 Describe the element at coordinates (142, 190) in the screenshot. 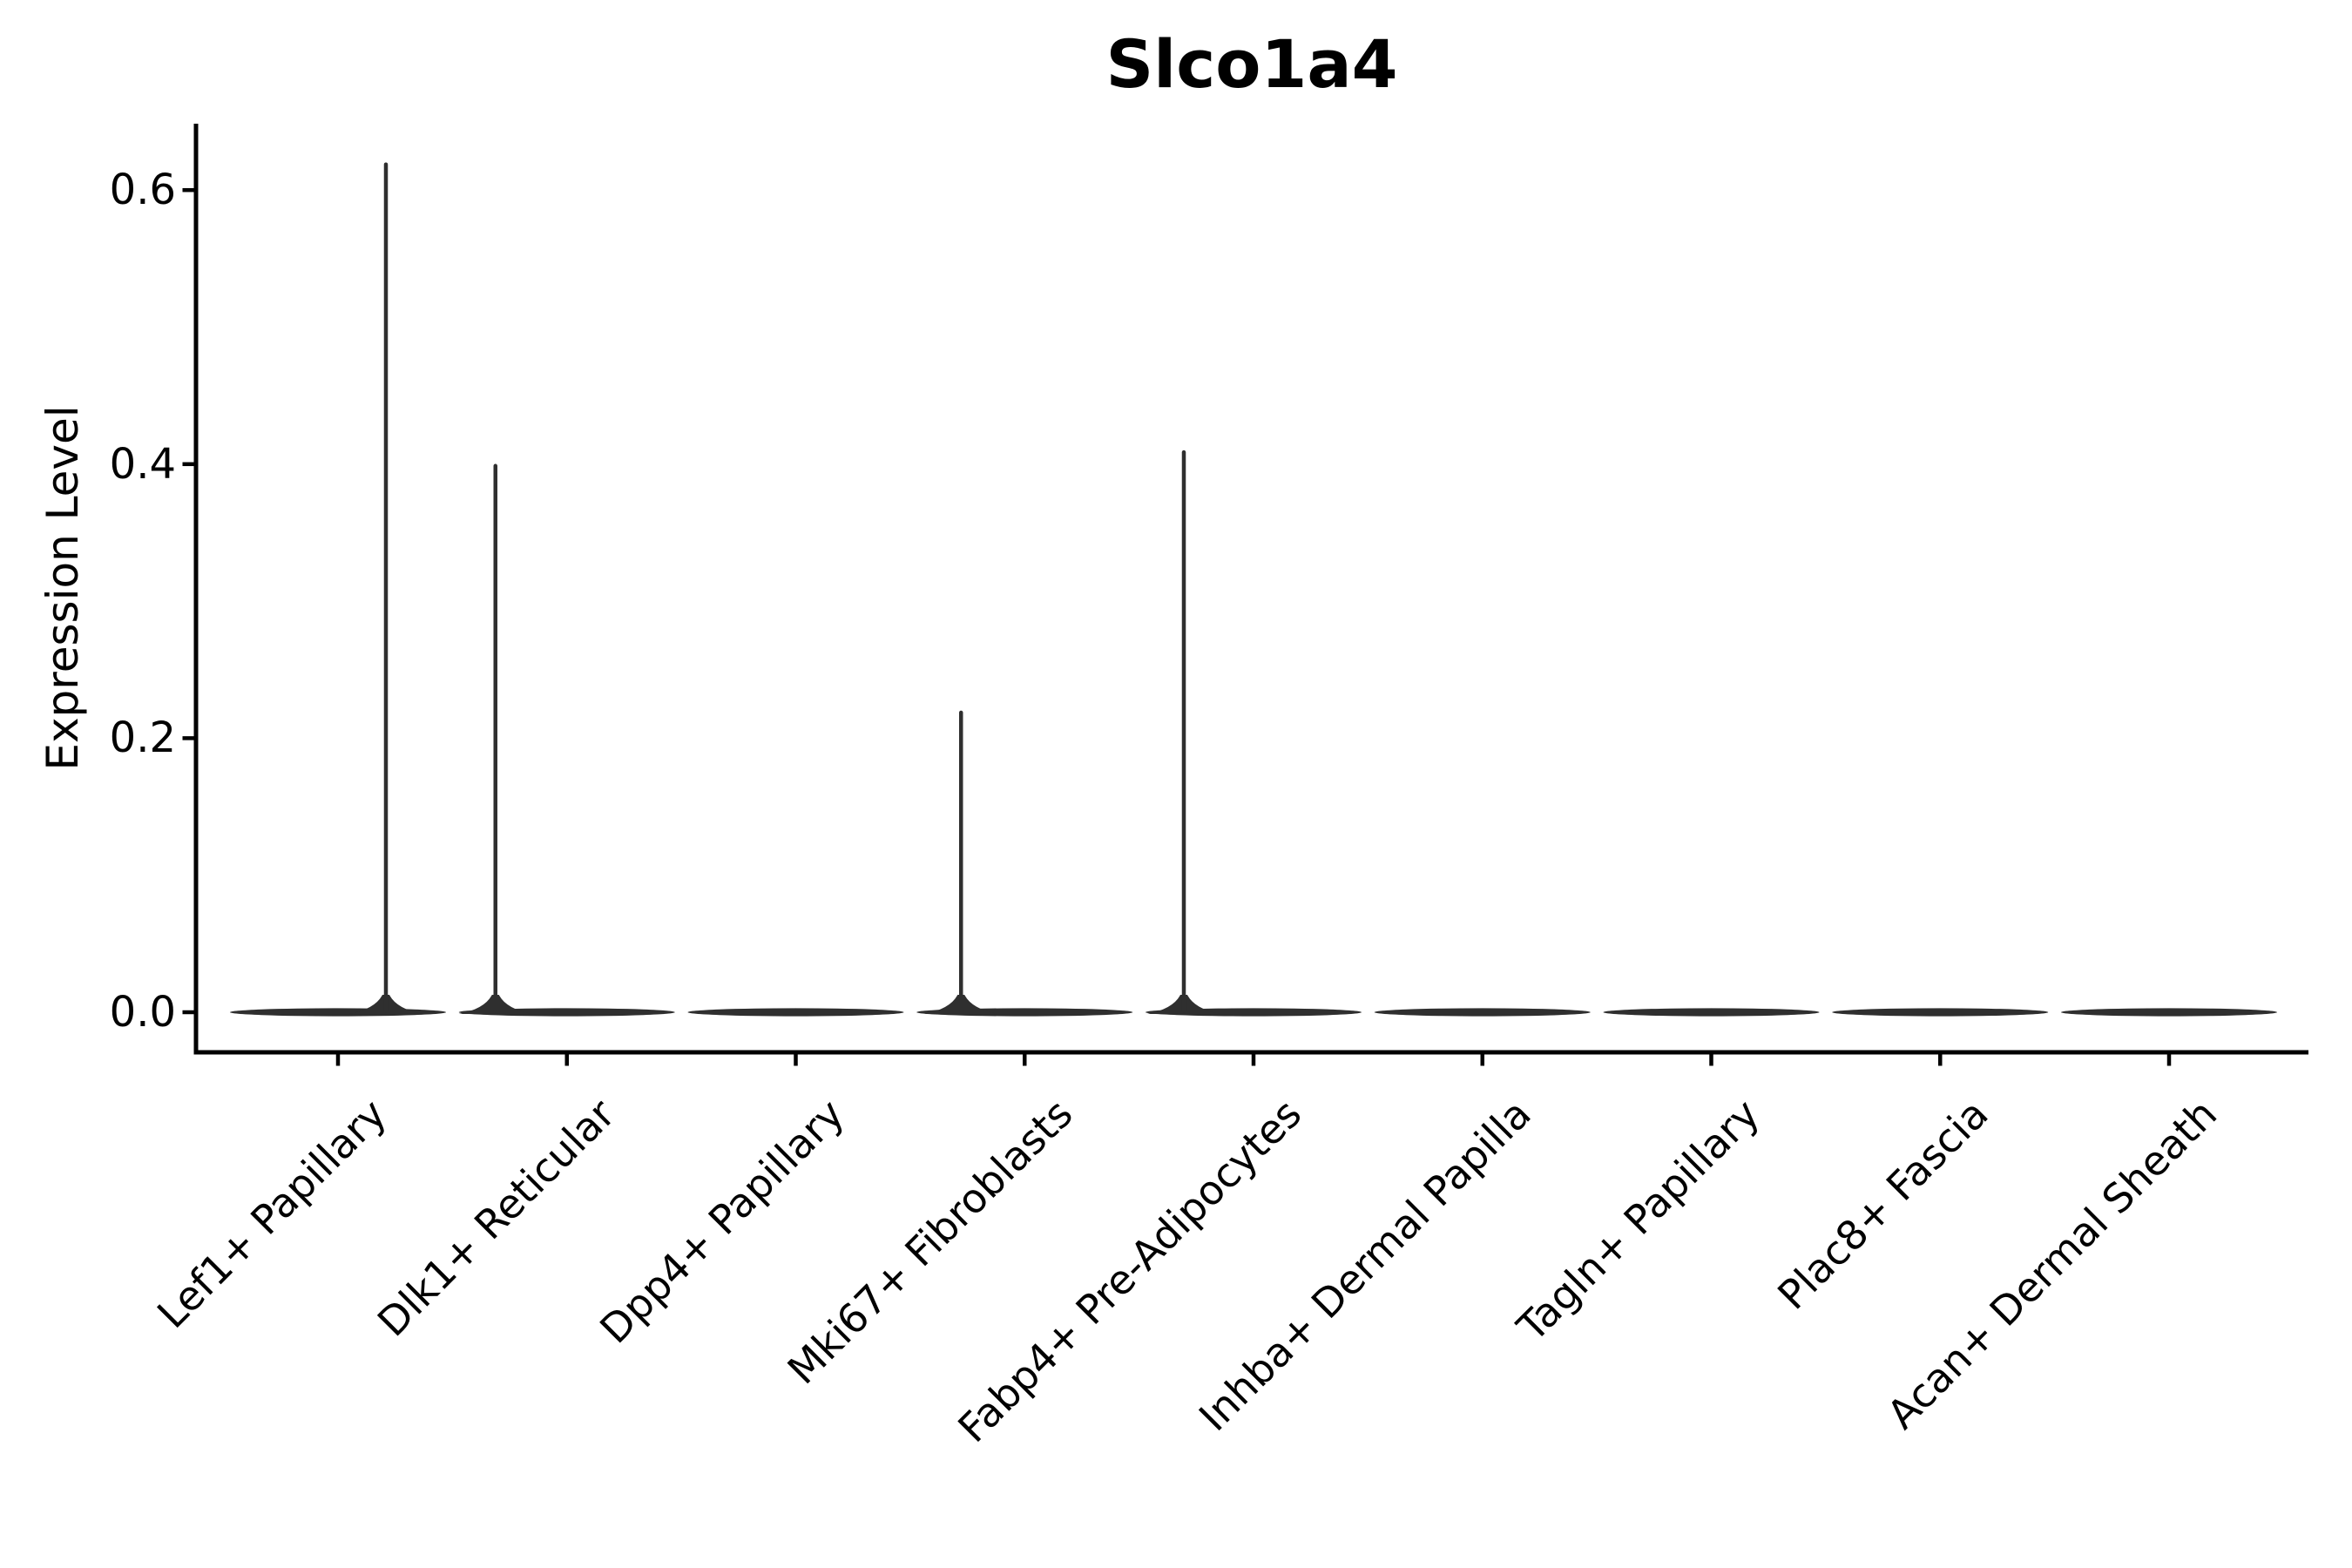

I see `y-tick-label: 0.6` at that location.